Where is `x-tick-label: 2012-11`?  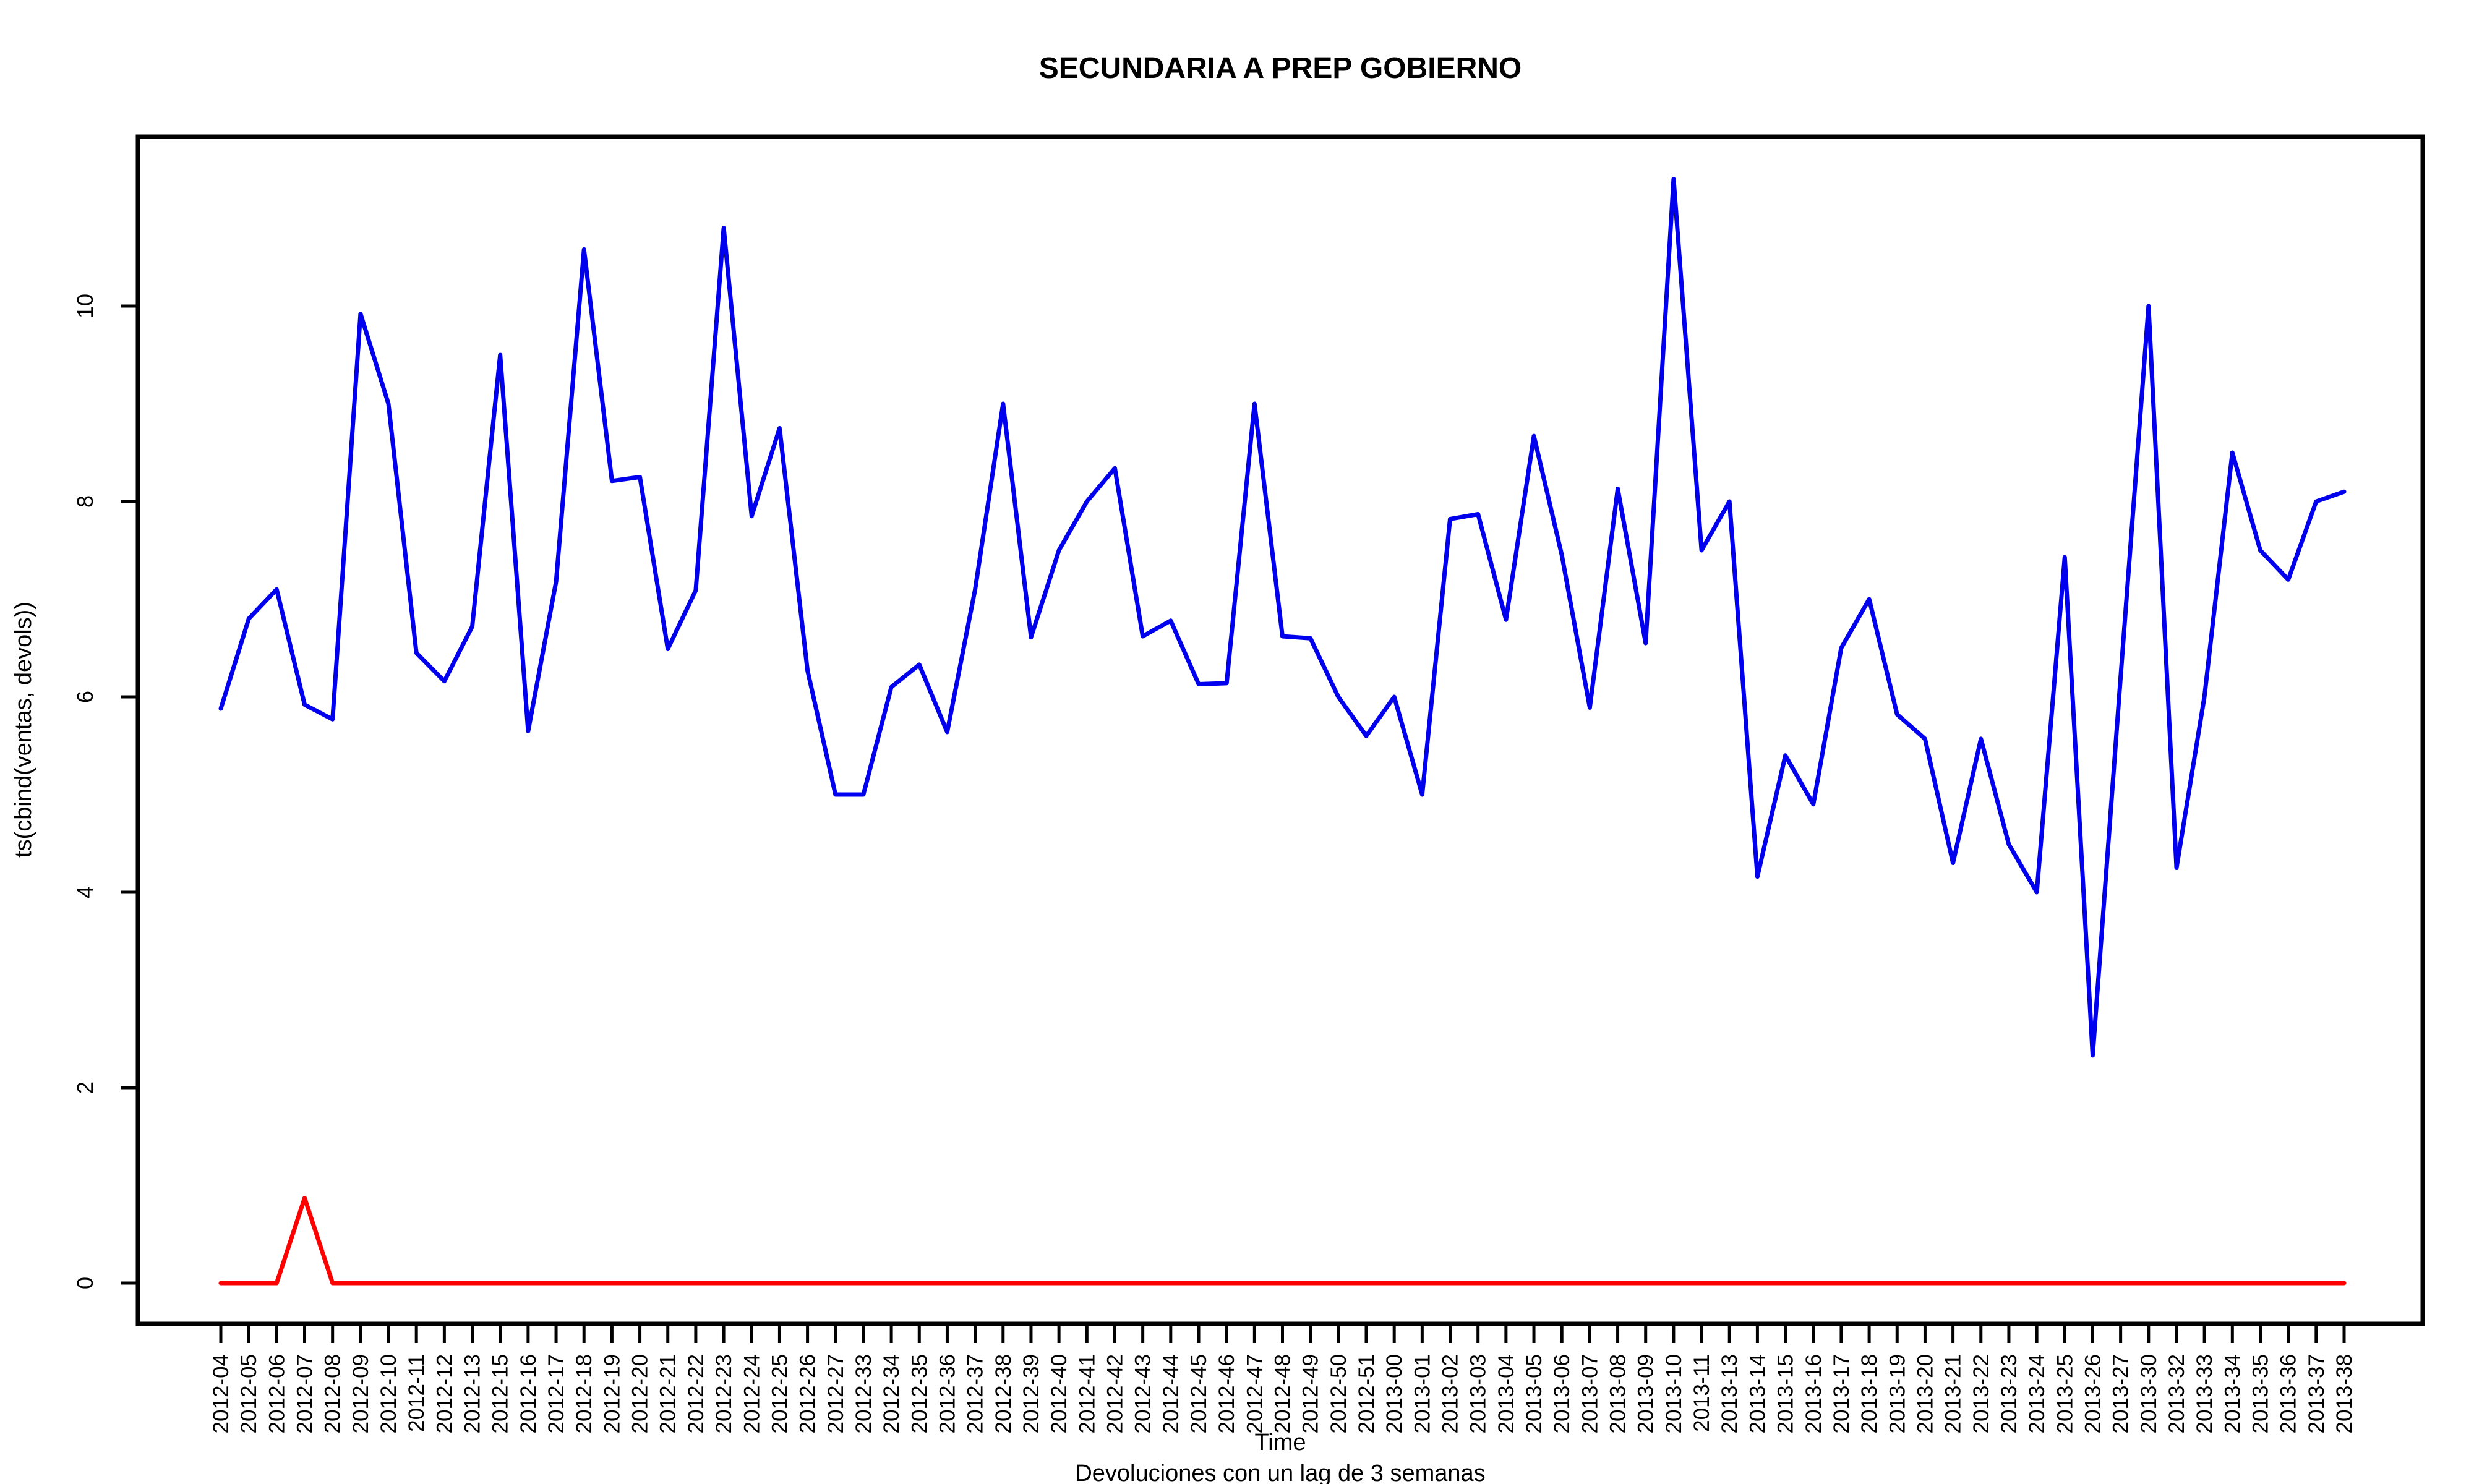
x-tick-label: 2012-11 is located at coordinates (417, 1393).